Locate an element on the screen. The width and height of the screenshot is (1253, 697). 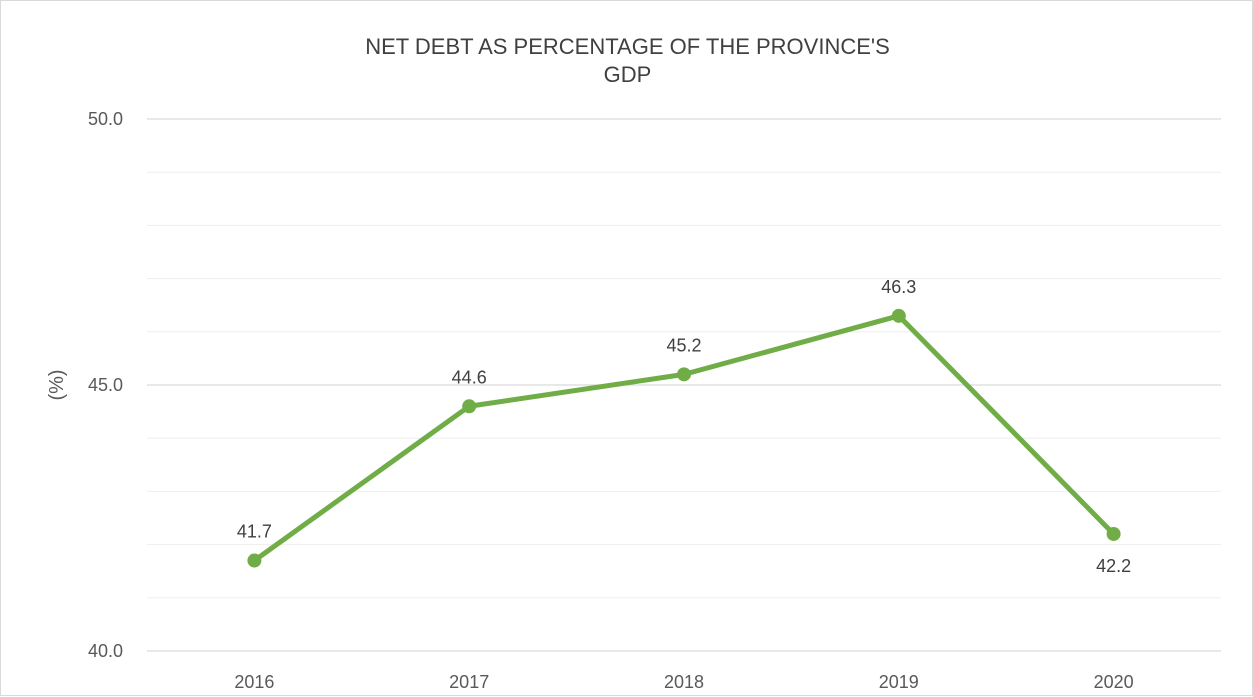
data-label: 41.7 is located at coordinates (254, 532).